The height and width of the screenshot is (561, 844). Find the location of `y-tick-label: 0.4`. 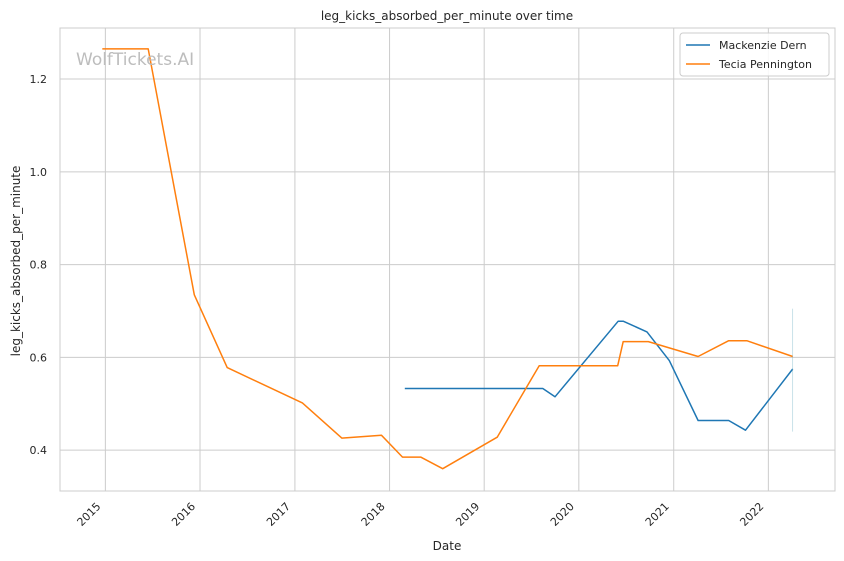

y-tick-label: 0.4 is located at coordinates (39, 450).